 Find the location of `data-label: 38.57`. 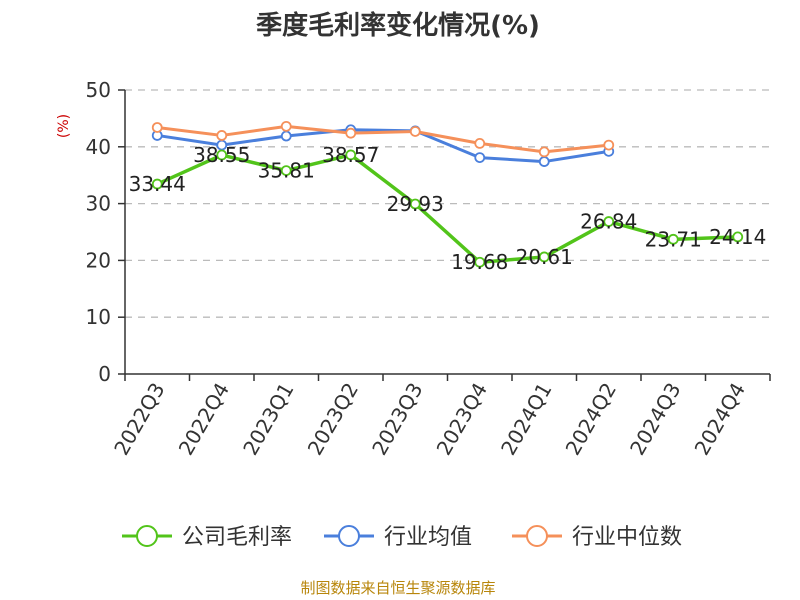

data-label: 38.57 is located at coordinates (350, 155).